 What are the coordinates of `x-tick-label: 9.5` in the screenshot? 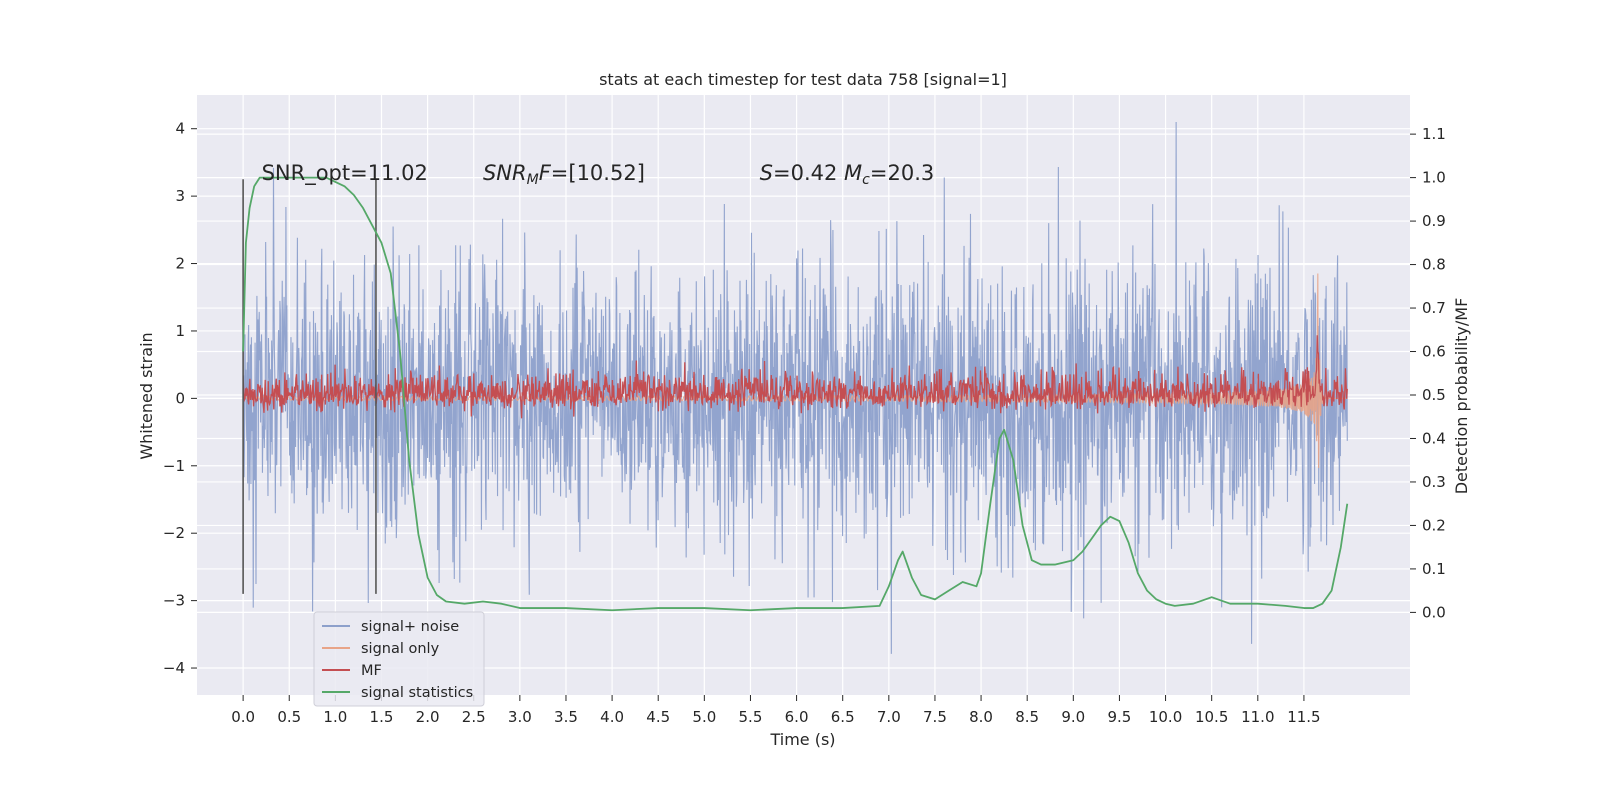 It's located at (1120, 717).